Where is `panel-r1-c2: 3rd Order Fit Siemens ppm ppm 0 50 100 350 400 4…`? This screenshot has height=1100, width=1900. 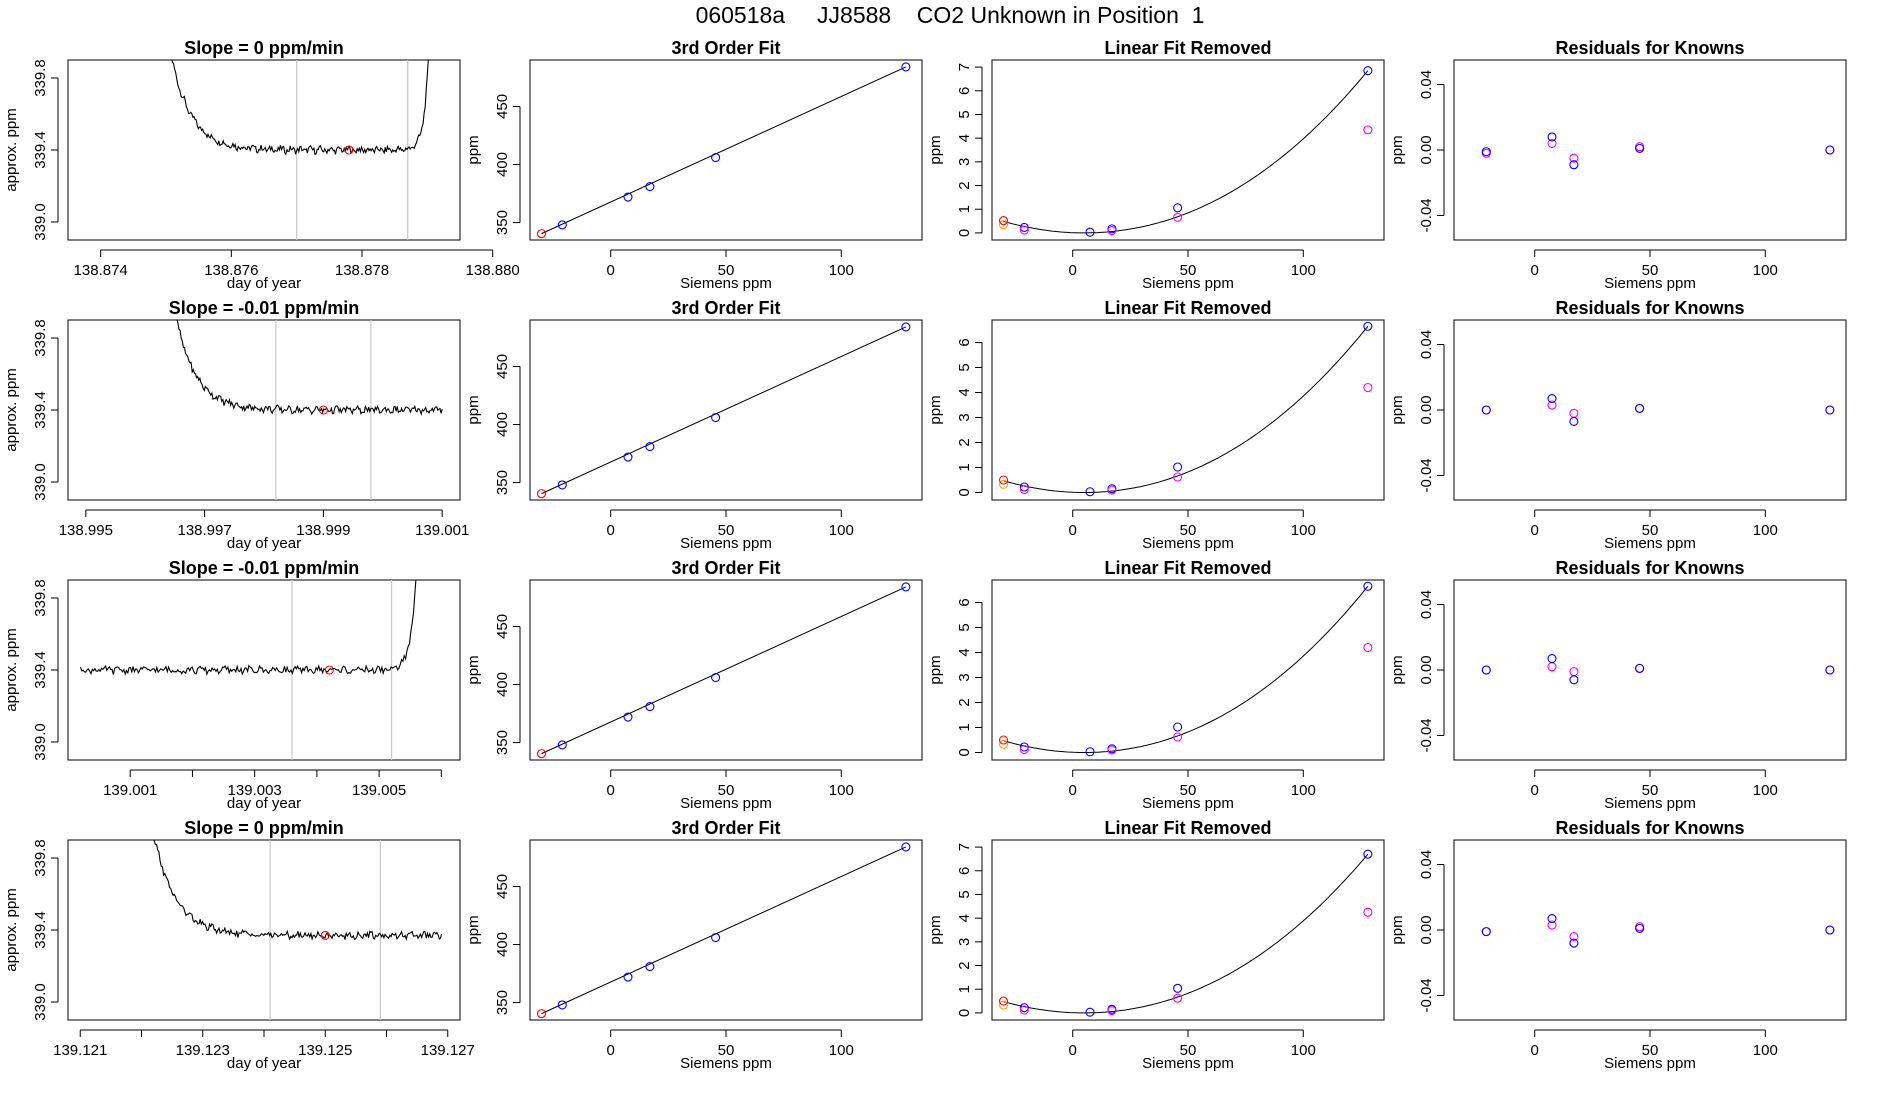
panel-r1-c2: 3rd Order Fit Siemens ppm ppm 0 50 100 350 400 4… is located at coordinates (694, 165).